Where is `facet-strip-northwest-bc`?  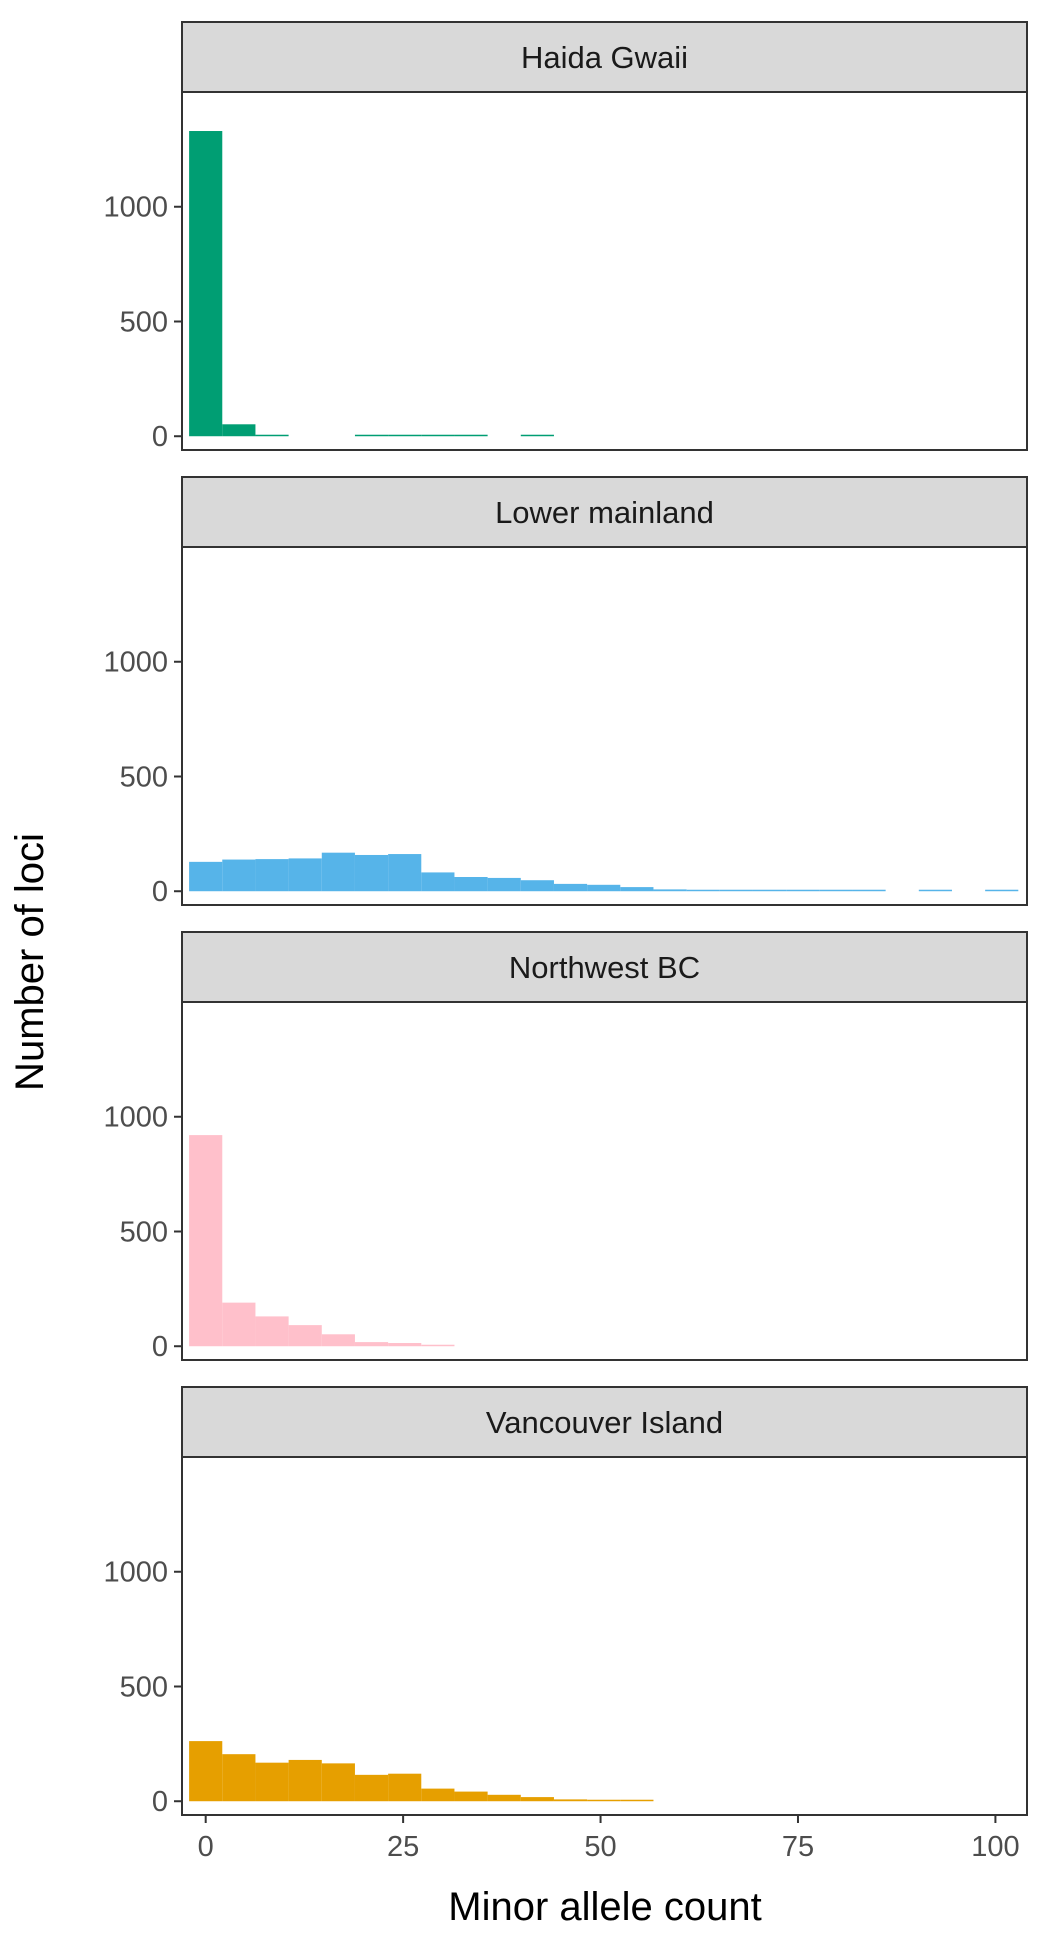
facet-strip-northwest-bc is located at coordinates (604, 967).